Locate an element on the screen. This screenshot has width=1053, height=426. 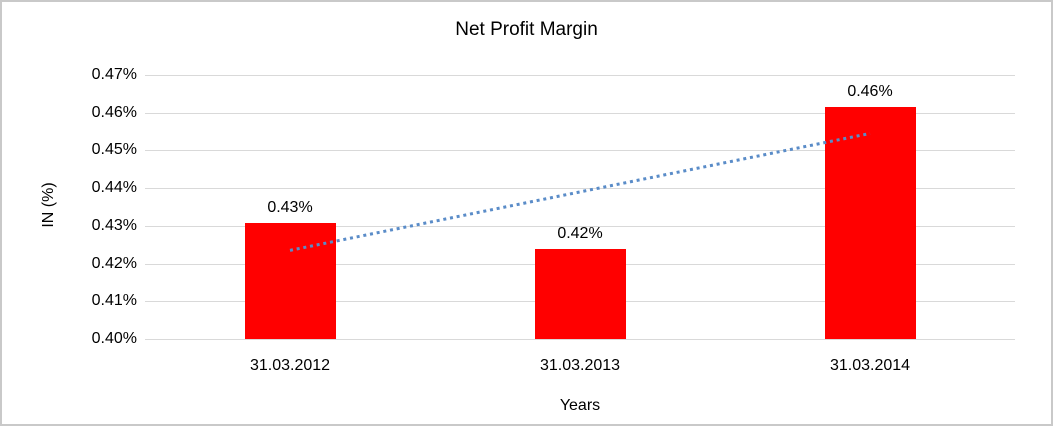
bar-31.03.2013 is located at coordinates (580, 294).